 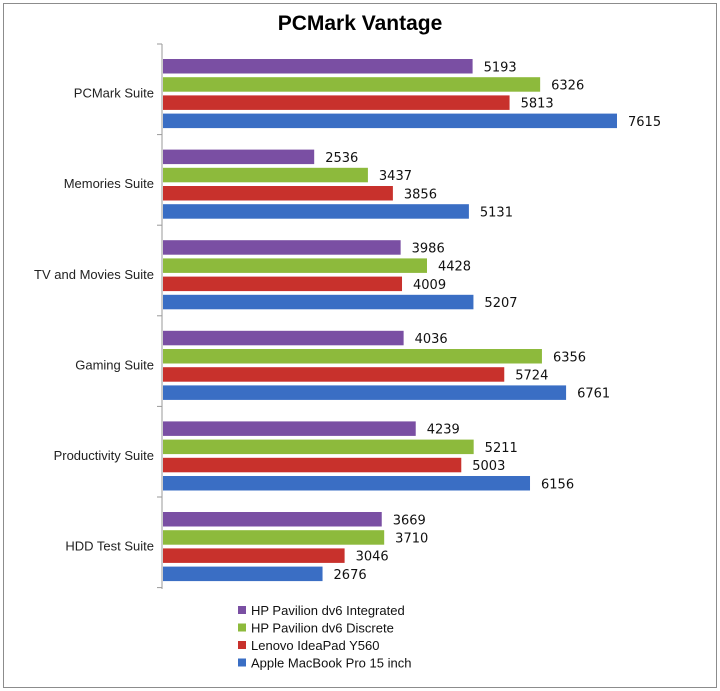 I want to click on bar-apple-macbook-pro-15-inch-tv-and-movies-suite, so click(x=318, y=302).